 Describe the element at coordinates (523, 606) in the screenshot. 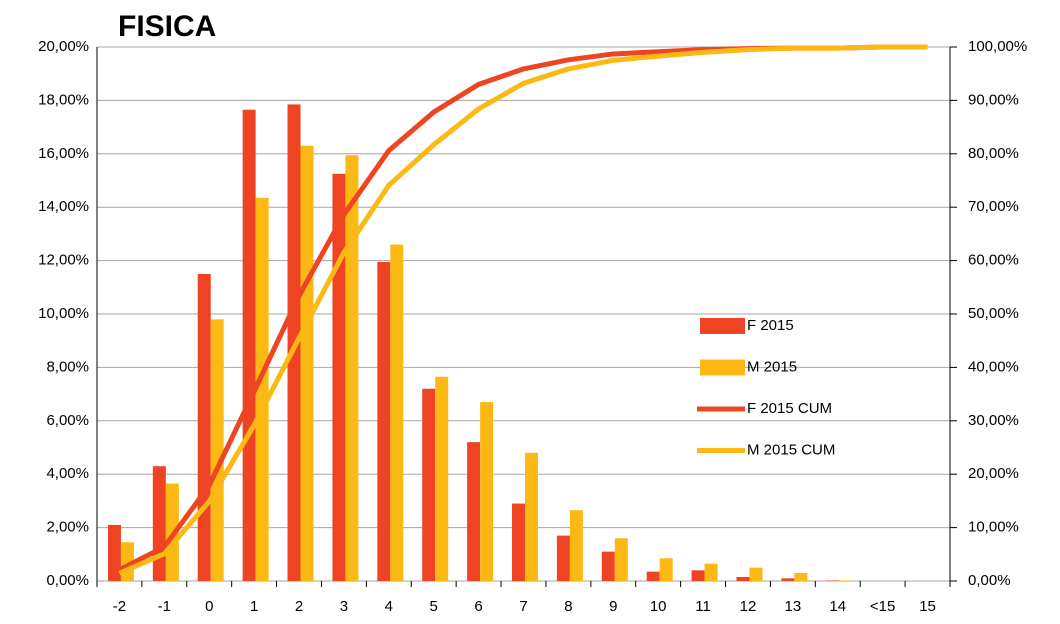

I see `x-tick-label: 7` at that location.